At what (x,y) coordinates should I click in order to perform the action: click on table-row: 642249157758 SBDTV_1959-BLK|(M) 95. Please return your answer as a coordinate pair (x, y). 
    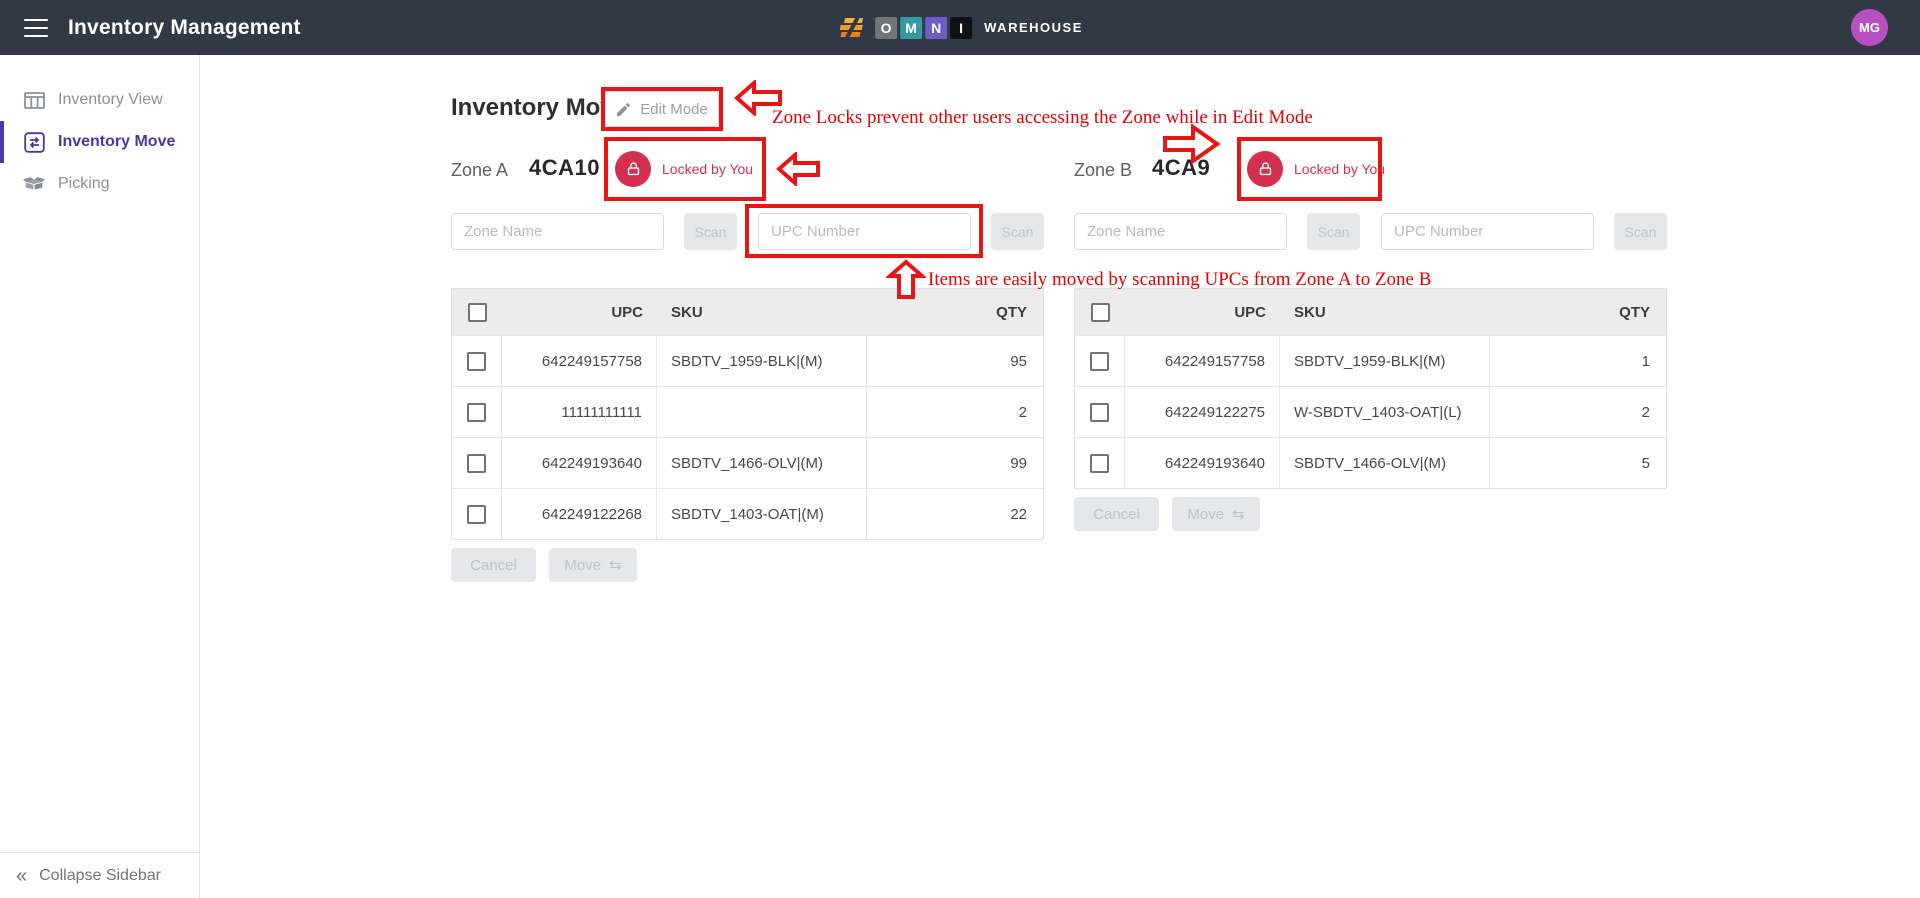
    Looking at the image, I should click on (747, 360).